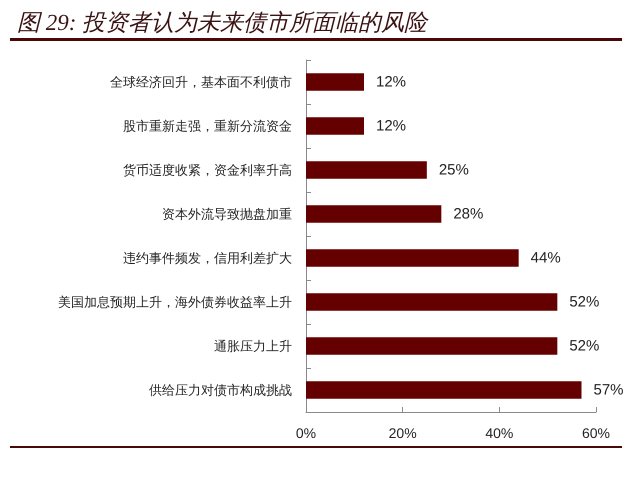 This screenshot has width=640, height=481. I want to click on x-tick-label: 40%, so click(499, 433).